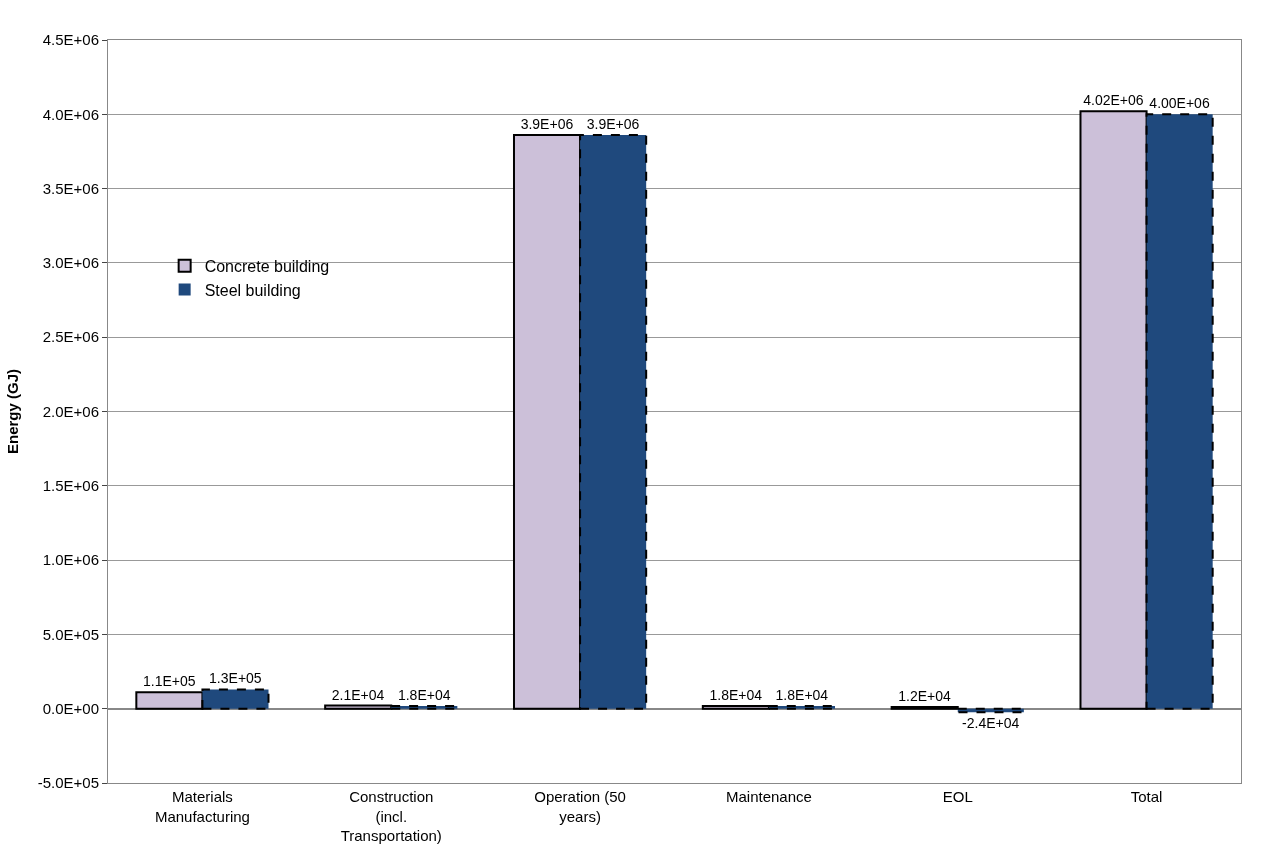  What do you see at coordinates (267, 266) in the screenshot?
I see `legend-label: Concrete building` at bounding box center [267, 266].